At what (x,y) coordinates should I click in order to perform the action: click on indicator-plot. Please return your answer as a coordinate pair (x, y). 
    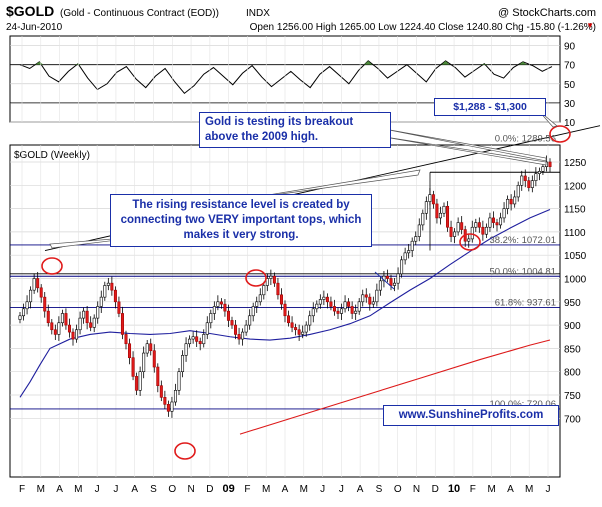
    Looking at the image, I should click on (286, 77).